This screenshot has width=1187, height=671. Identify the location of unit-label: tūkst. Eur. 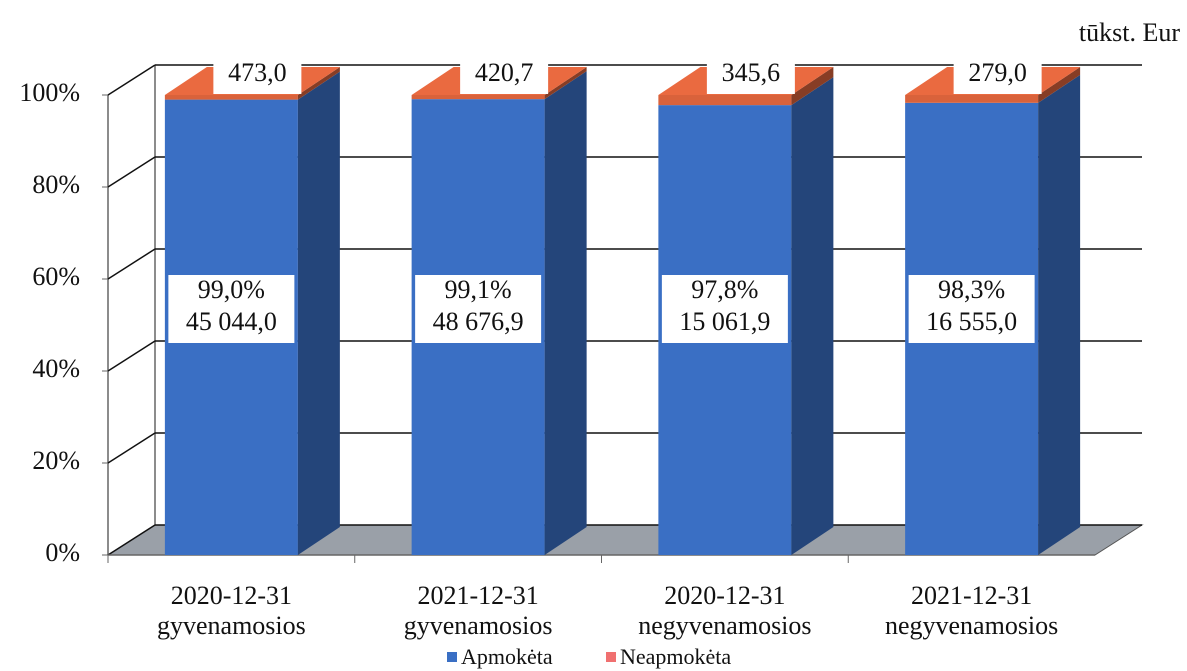
(1129, 32).